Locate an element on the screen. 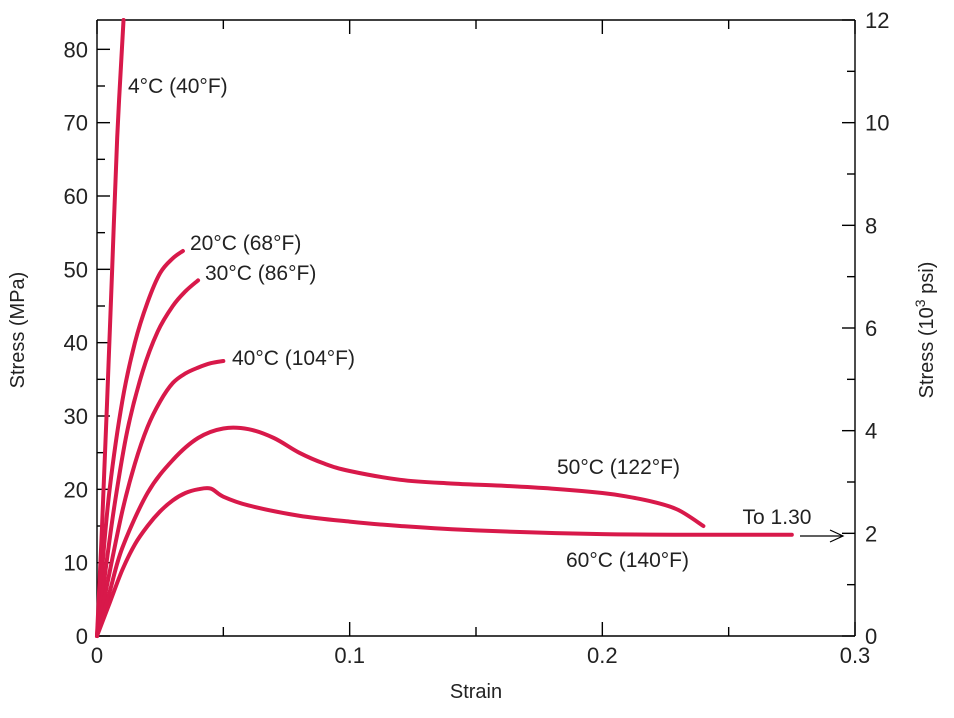 Image resolution: width=954 pixels, height=718 pixels. to-130-arrow-head is located at coordinates (837, 536).